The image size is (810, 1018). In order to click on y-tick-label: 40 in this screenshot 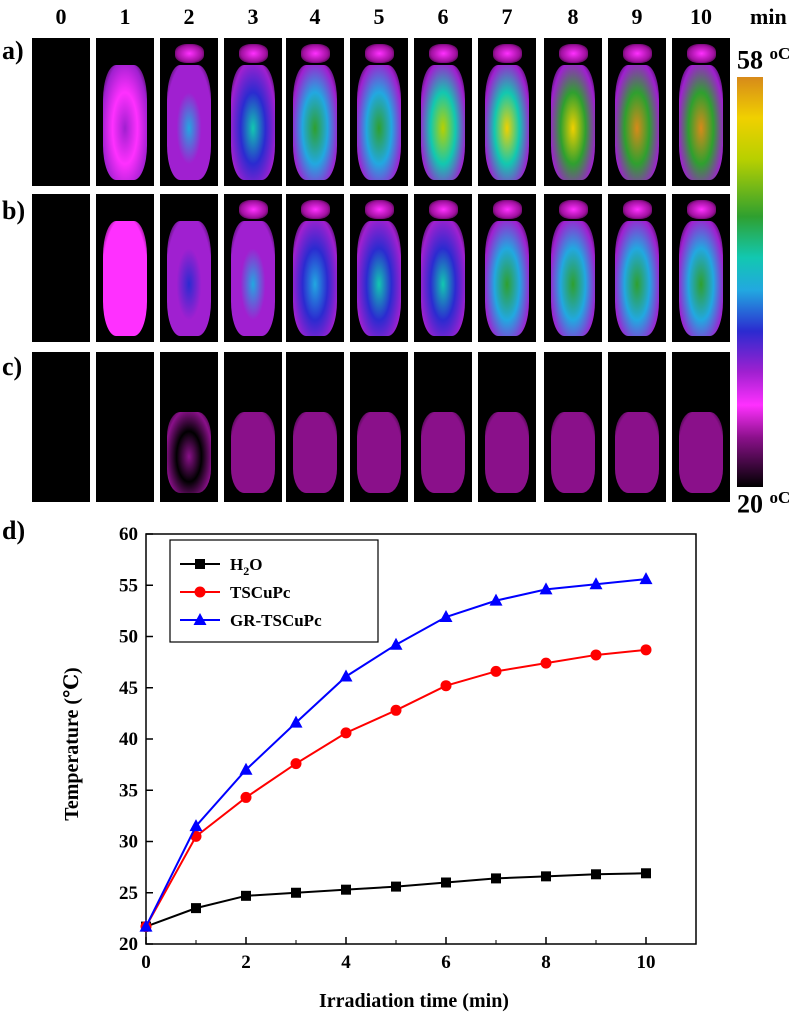, I will do `click(128, 739)`.